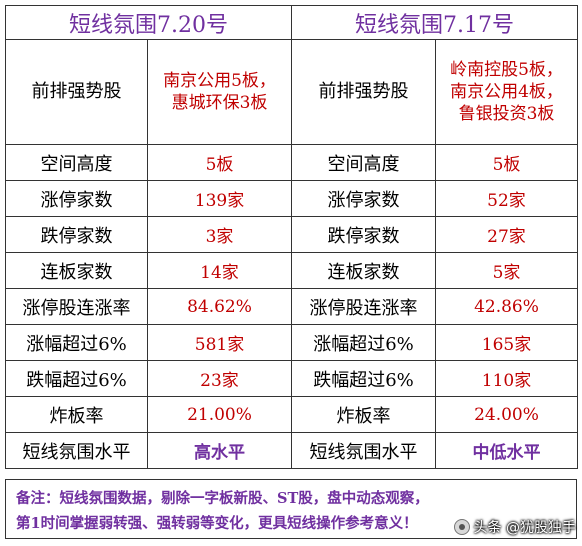 The width and height of the screenshot is (582, 546). Describe the element at coordinates (506, 414) in the screenshot. I see `right-value: 24.00%` at that location.